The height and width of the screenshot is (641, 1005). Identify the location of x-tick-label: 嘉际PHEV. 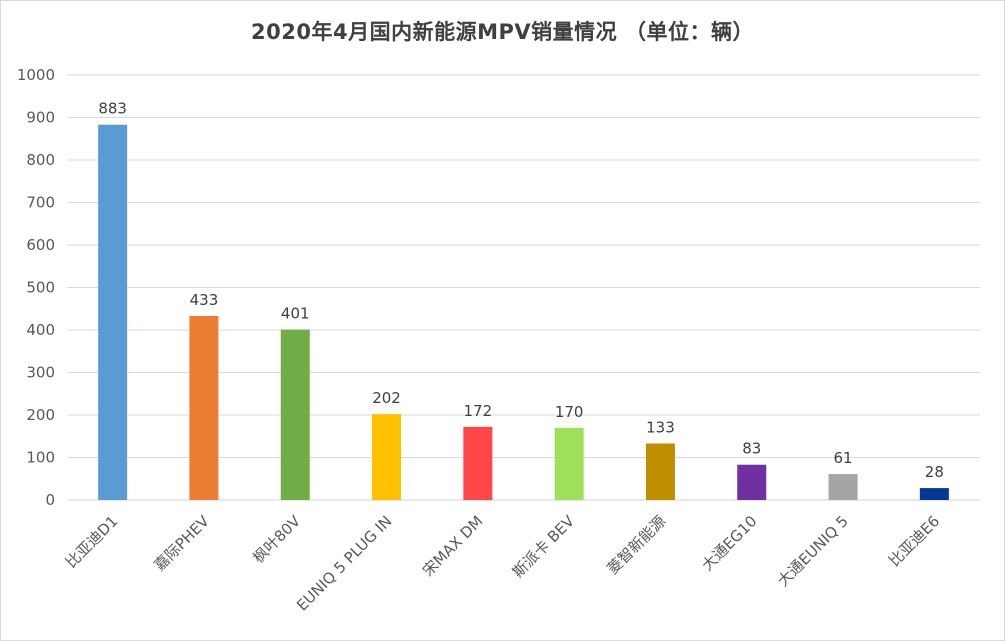
(181, 543).